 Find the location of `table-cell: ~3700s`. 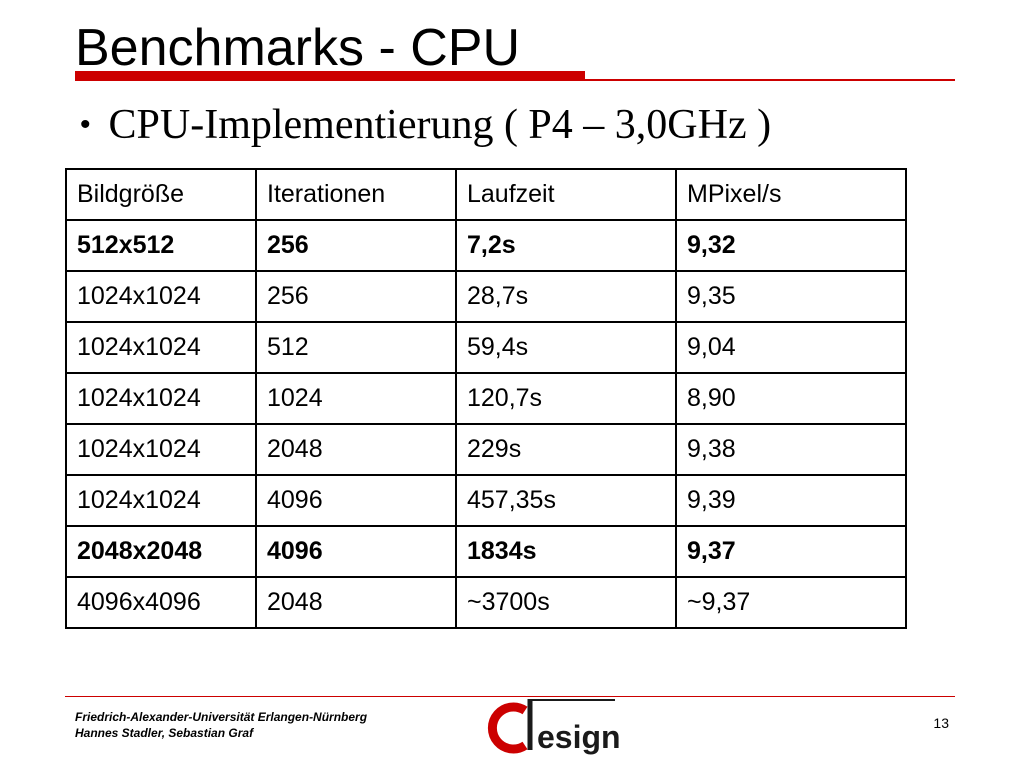

table-cell: ~3700s is located at coordinates (566, 602).